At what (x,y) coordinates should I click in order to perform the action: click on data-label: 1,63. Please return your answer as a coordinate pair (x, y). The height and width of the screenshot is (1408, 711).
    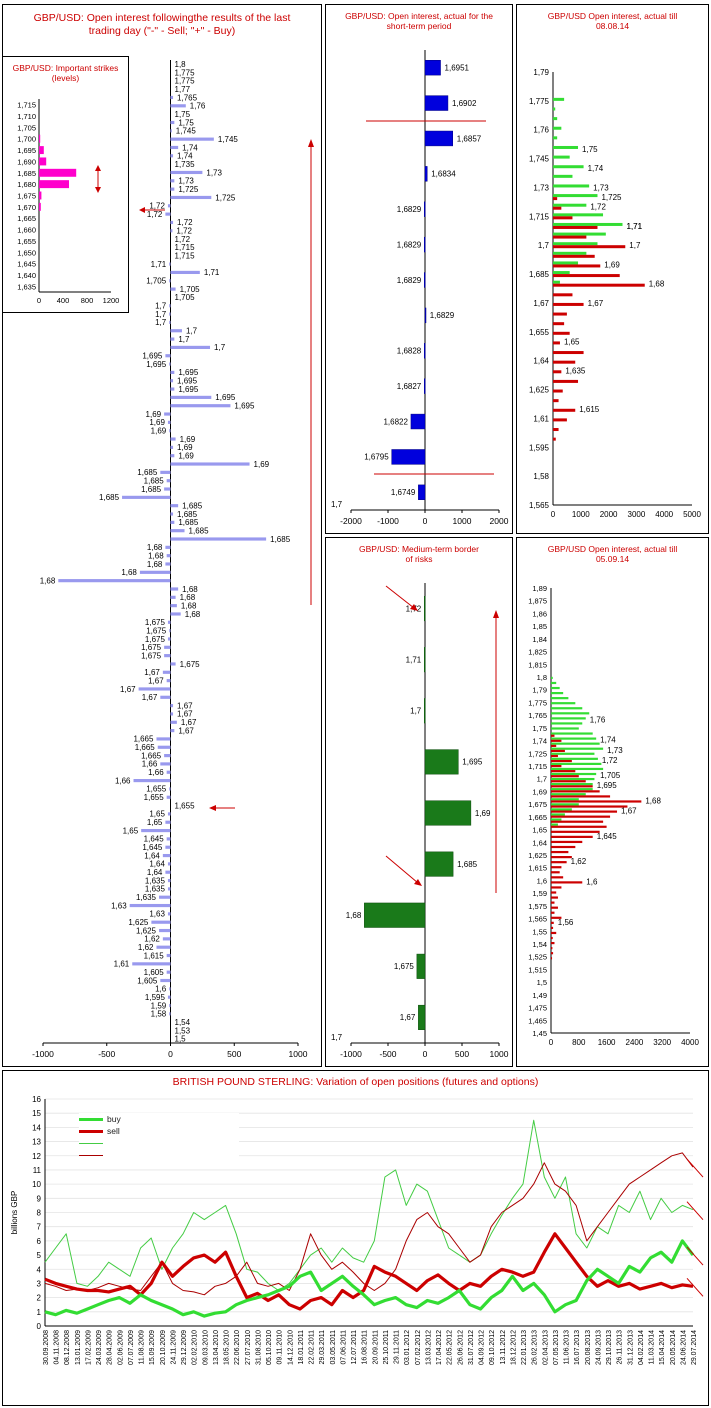
    Looking at the image, I should click on (119, 905).